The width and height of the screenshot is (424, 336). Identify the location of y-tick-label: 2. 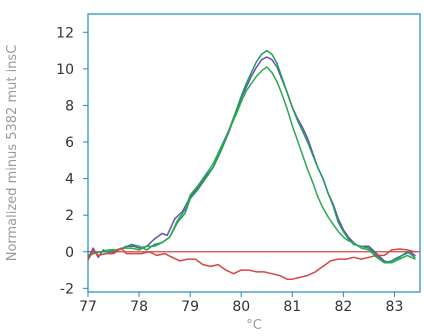
(69, 216).